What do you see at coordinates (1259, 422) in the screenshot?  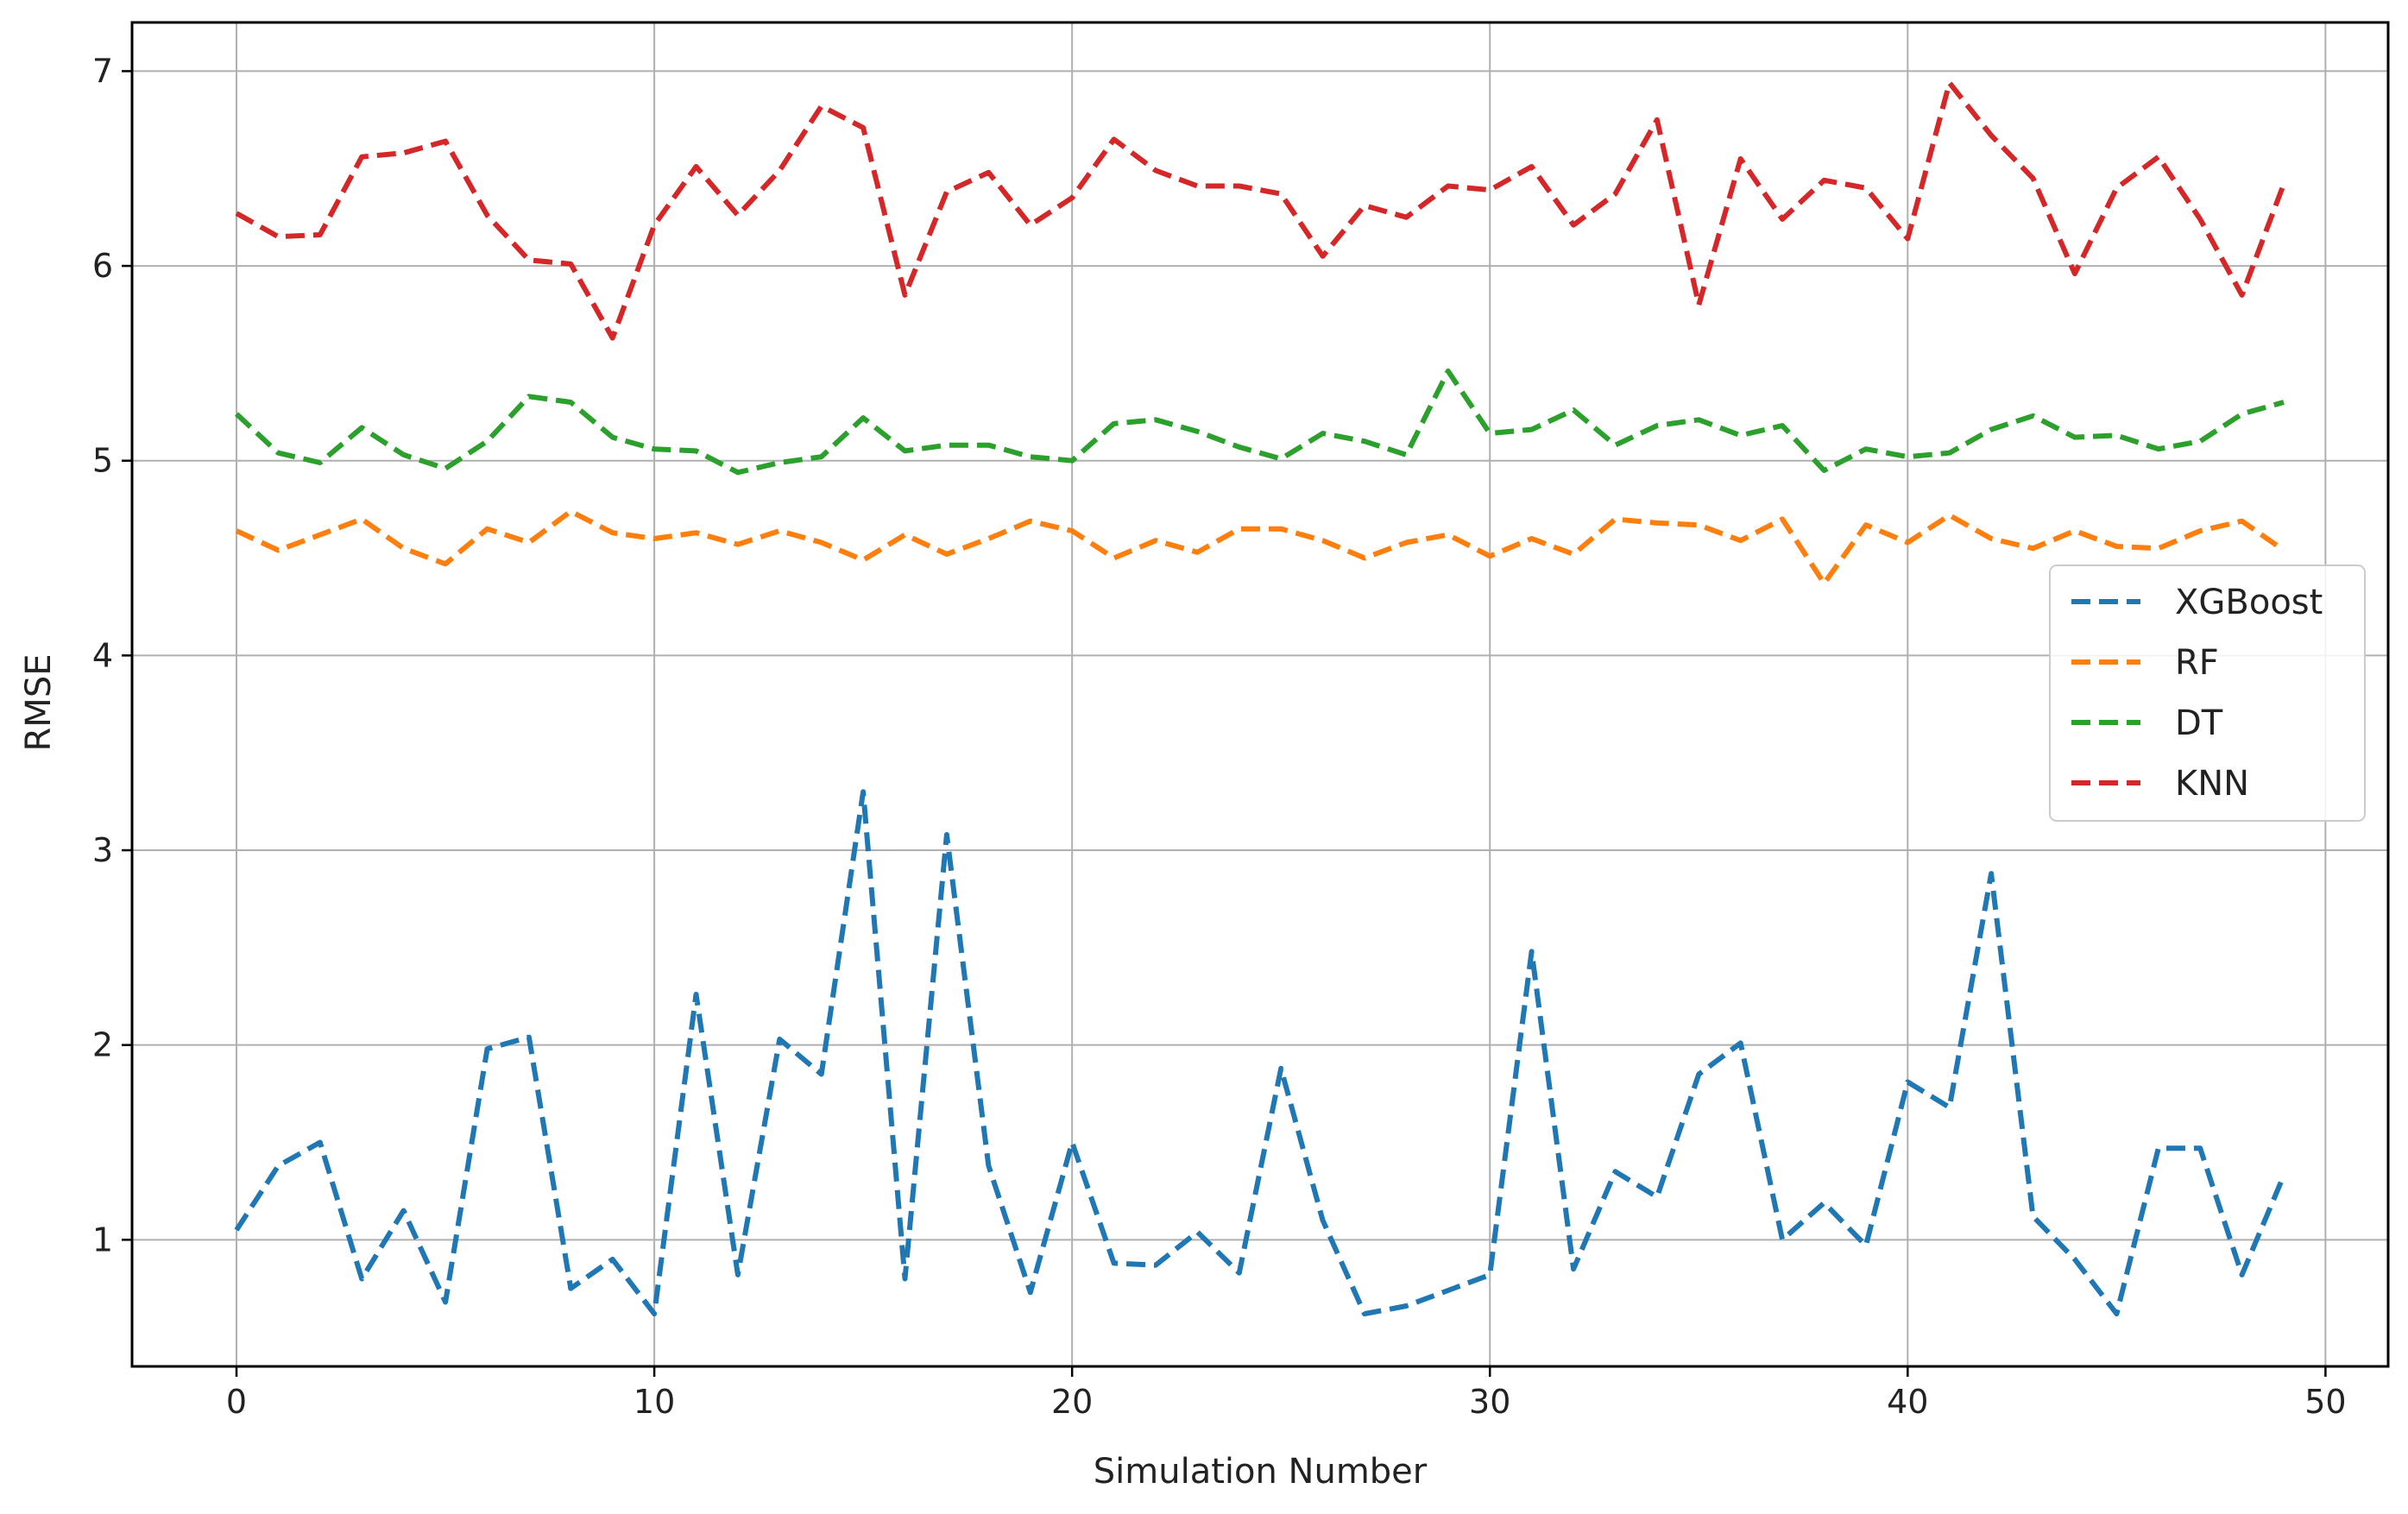 I see `series-line-dt` at bounding box center [1259, 422].